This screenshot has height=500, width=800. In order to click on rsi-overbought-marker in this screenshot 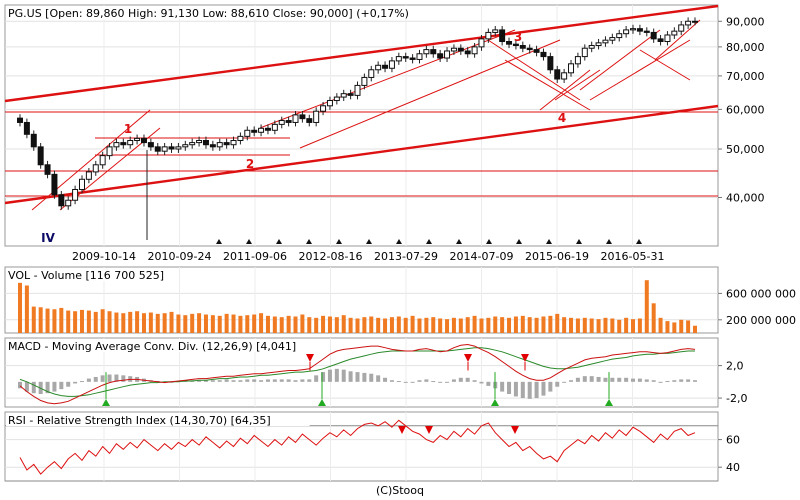, I will do `click(429, 430)`.